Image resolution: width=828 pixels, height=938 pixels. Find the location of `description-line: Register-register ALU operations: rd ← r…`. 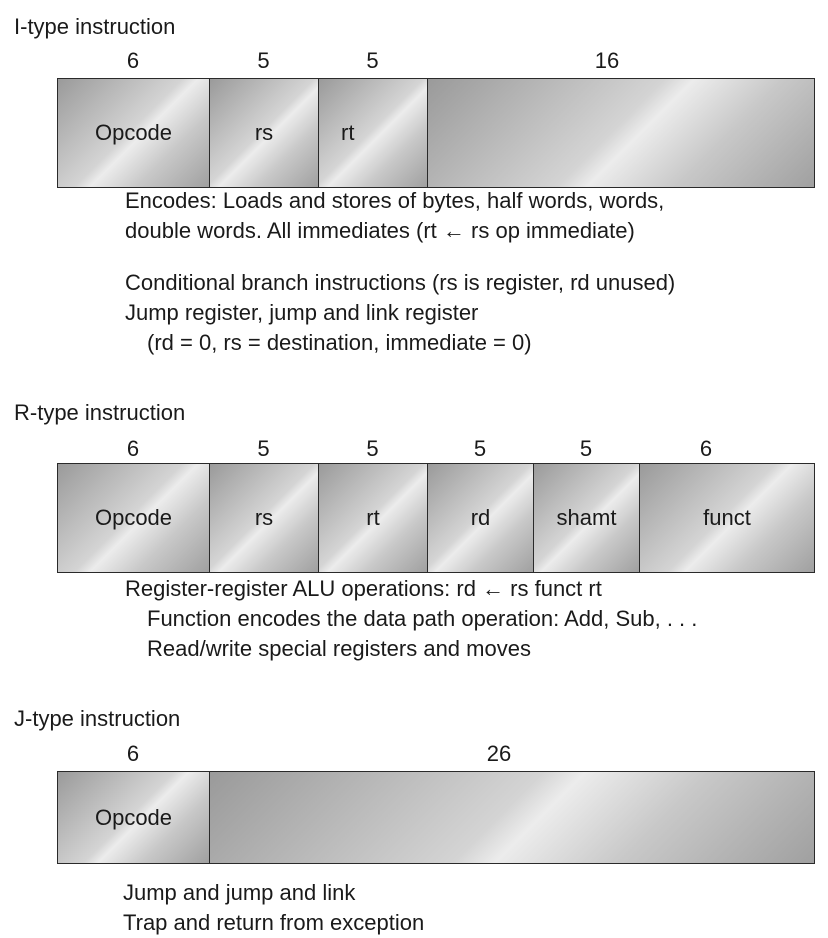

description-line: Register-register ALU operations: rd ← r… is located at coordinates (363, 588).